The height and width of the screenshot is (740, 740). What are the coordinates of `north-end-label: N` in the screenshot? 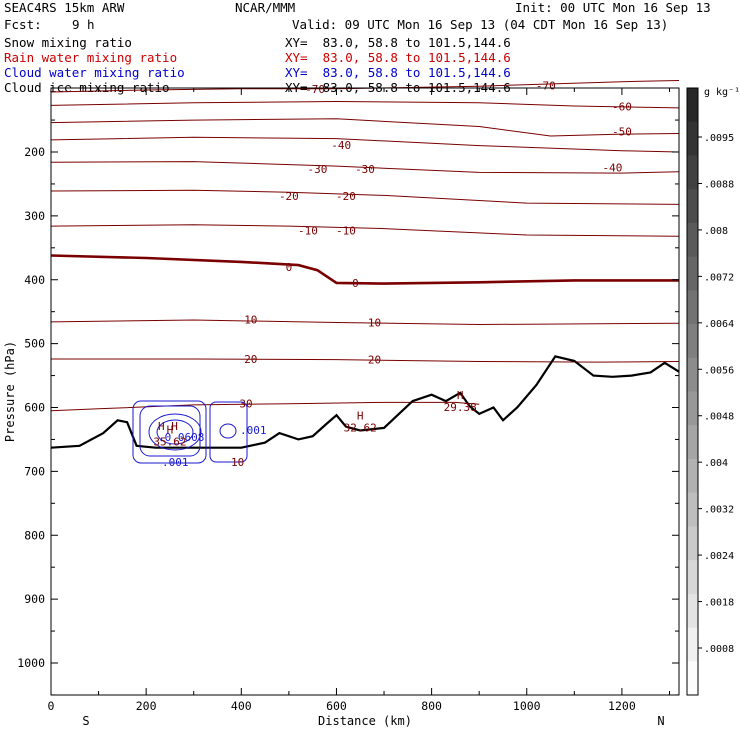 It's located at (660, 721).